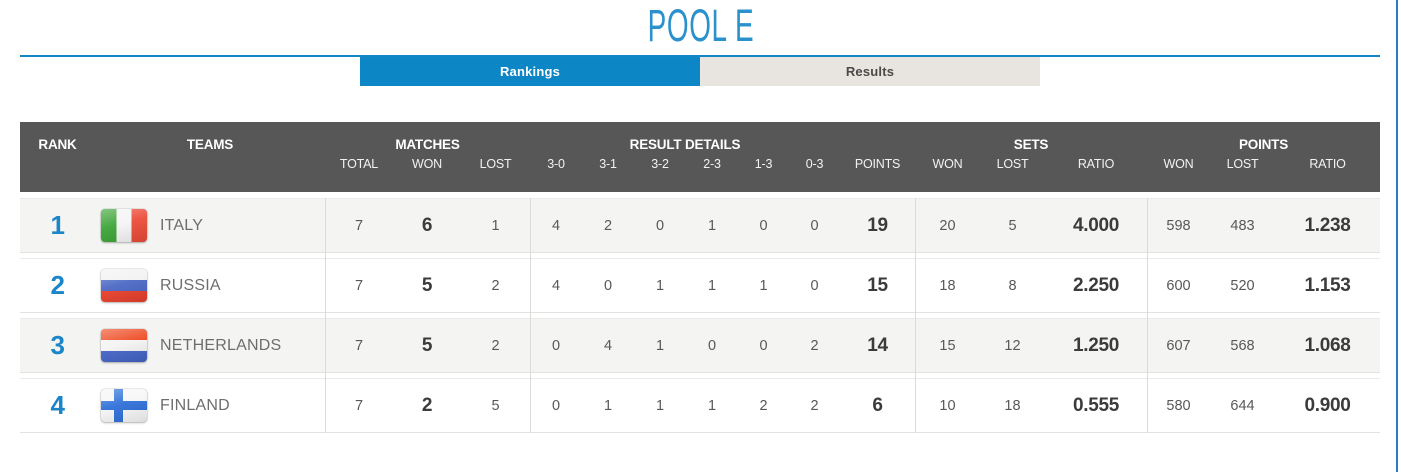 The image size is (1401, 472). What do you see at coordinates (210, 345) in the screenshot?
I see `cell-team: NETHERLANDS` at bounding box center [210, 345].